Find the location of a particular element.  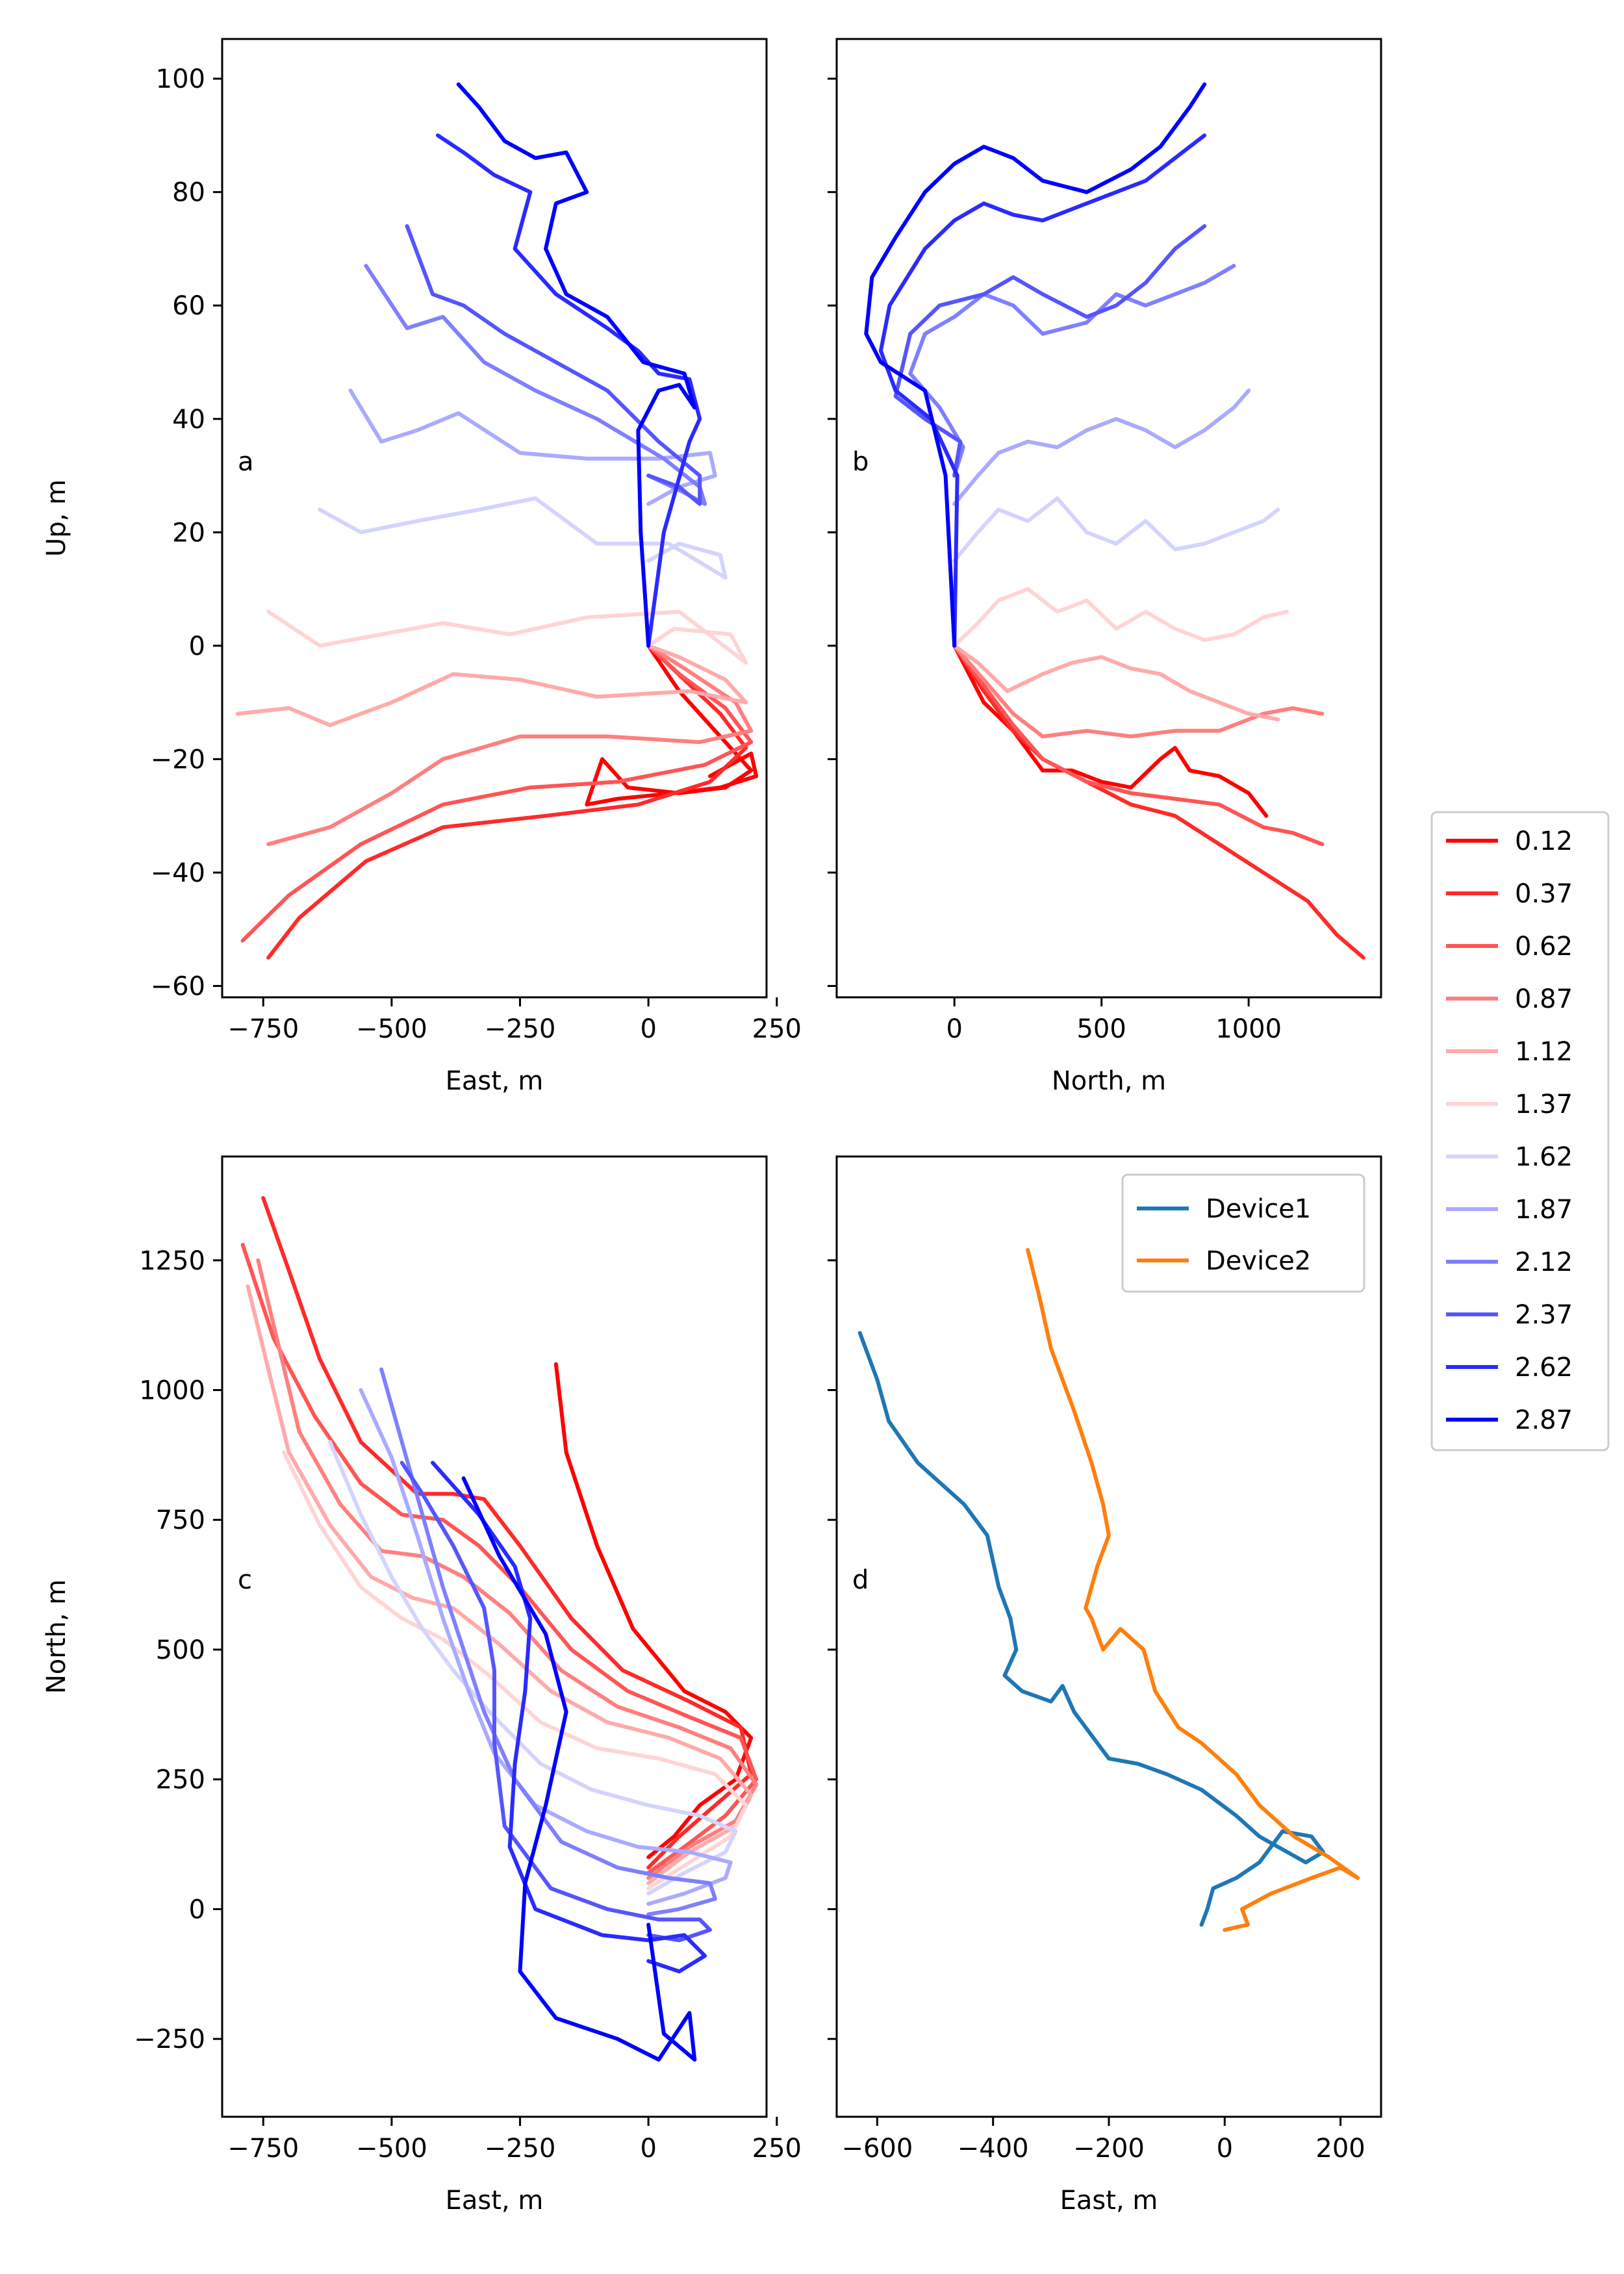

x-tick-label: 1000 is located at coordinates (1248, 1029).